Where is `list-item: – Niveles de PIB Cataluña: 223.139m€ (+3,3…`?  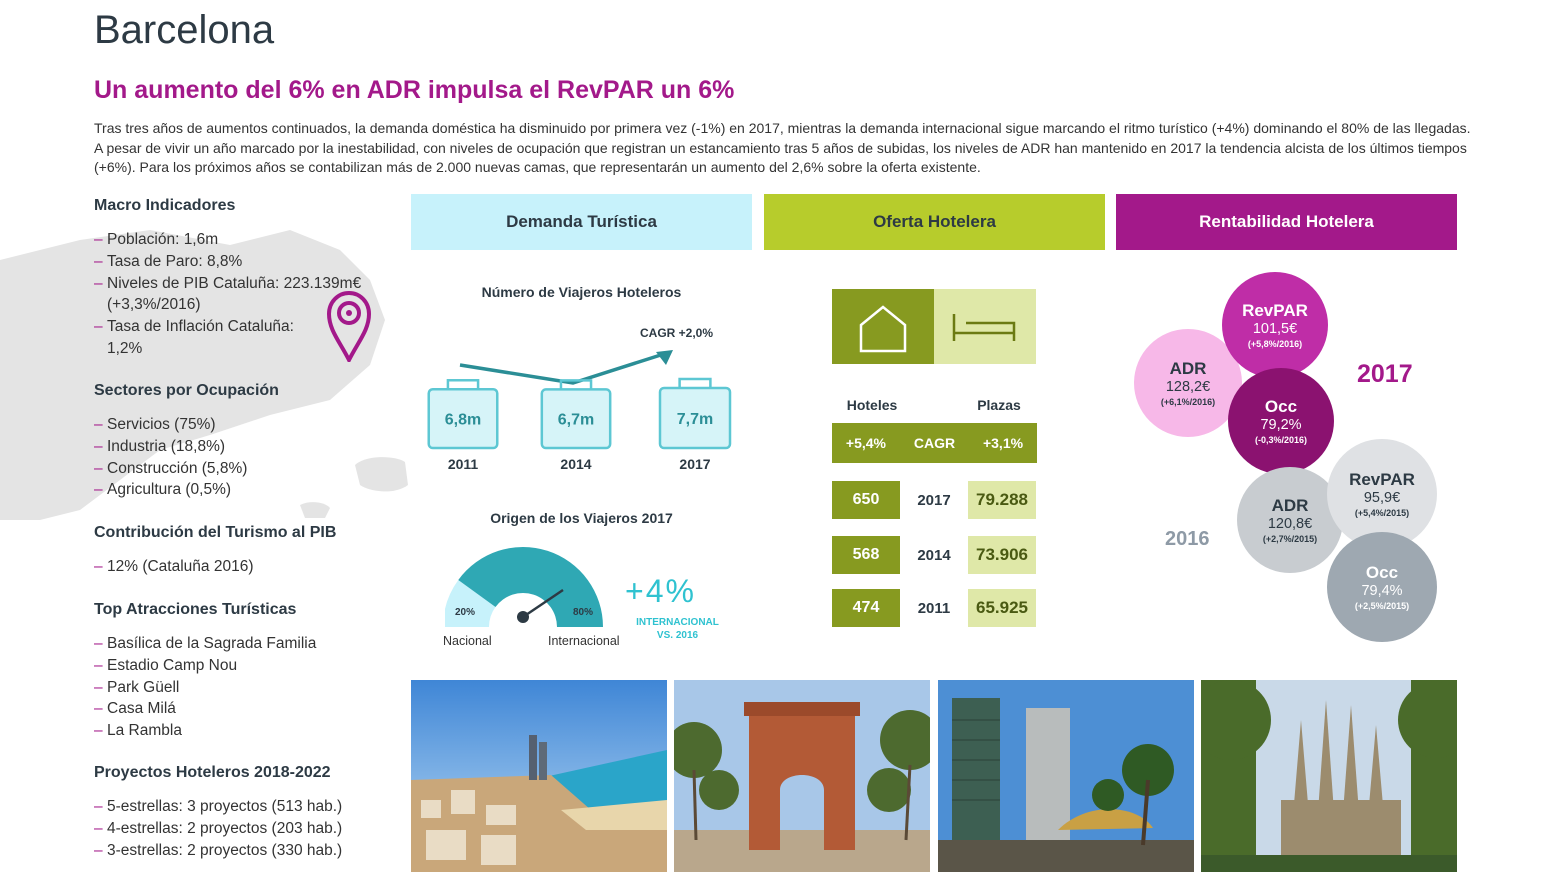
list-item: – Niveles de PIB Cataluña: 223.139m€ (+3,3… is located at coordinates (228, 294).